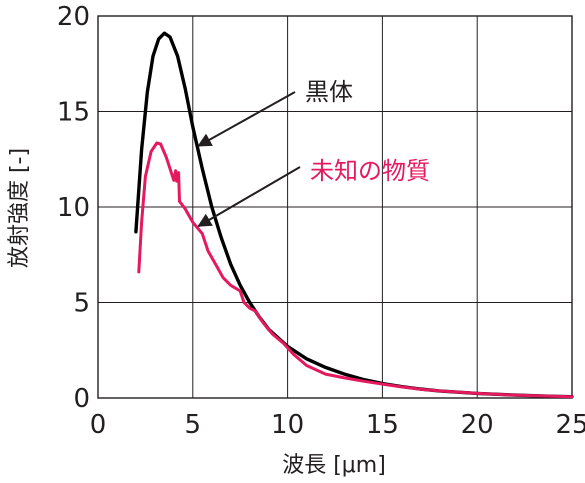 The width and height of the screenshot is (585, 483). What do you see at coordinates (81, 304) in the screenshot?
I see `y-tick-label: 5` at bounding box center [81, 304].